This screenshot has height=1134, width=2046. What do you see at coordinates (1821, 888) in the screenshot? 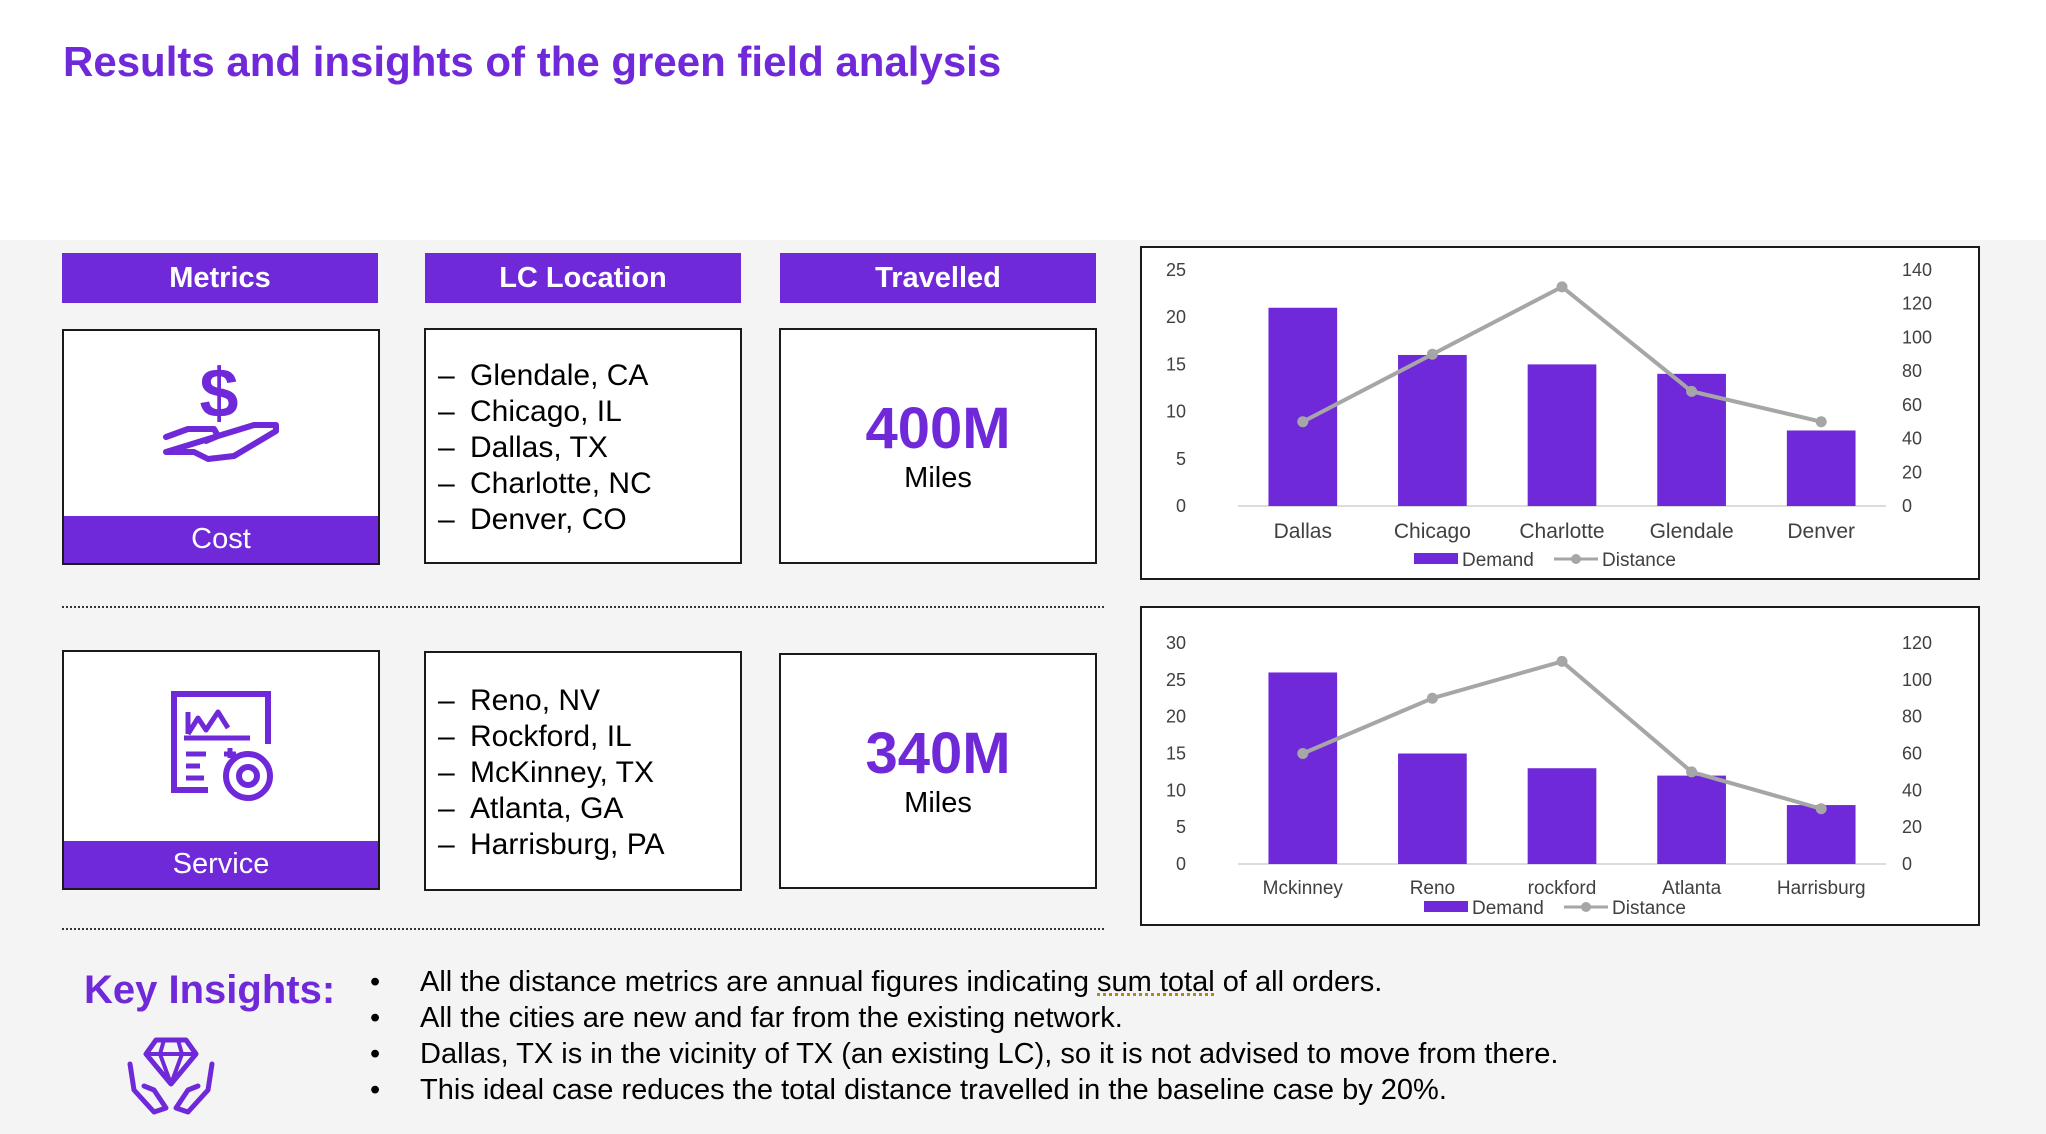
I see `x-tick-label: Harrisburg` at bounding box center [1821, 888].